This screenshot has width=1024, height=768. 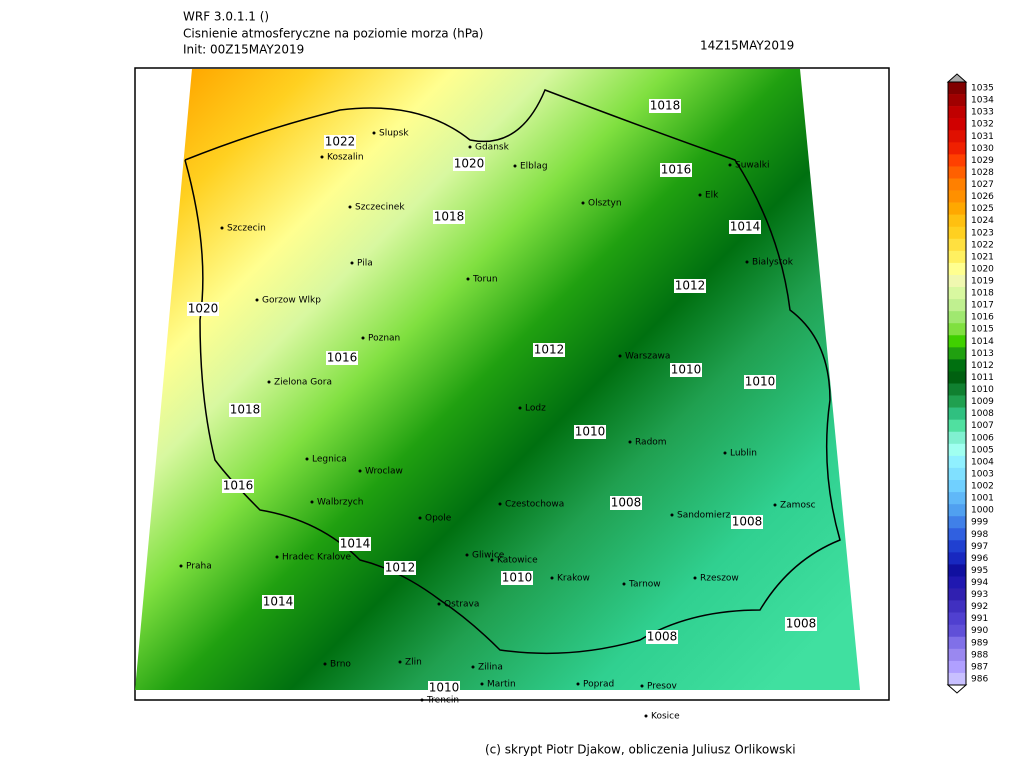 I want to click on colorbar-top-arrow, so click(x=957, y=78).